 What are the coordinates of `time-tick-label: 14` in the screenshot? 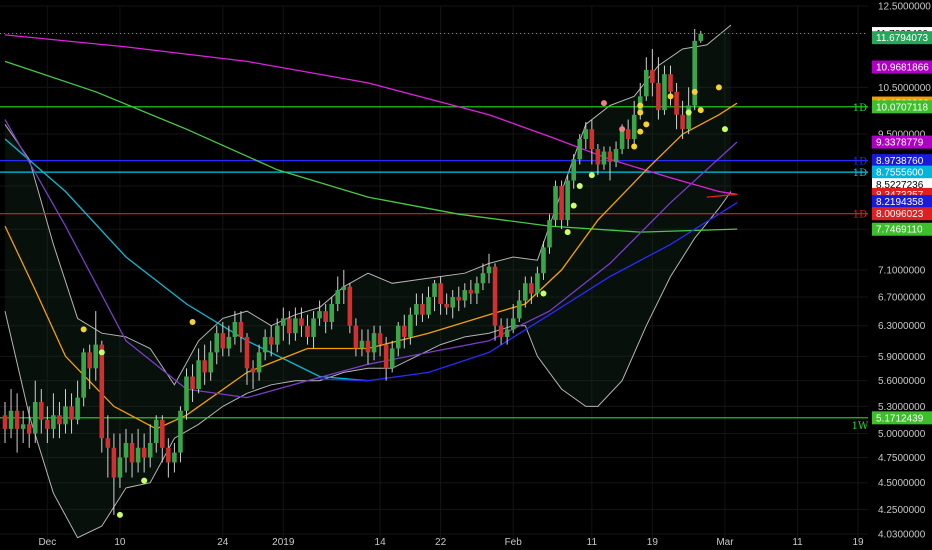 It's located at (381, 542).